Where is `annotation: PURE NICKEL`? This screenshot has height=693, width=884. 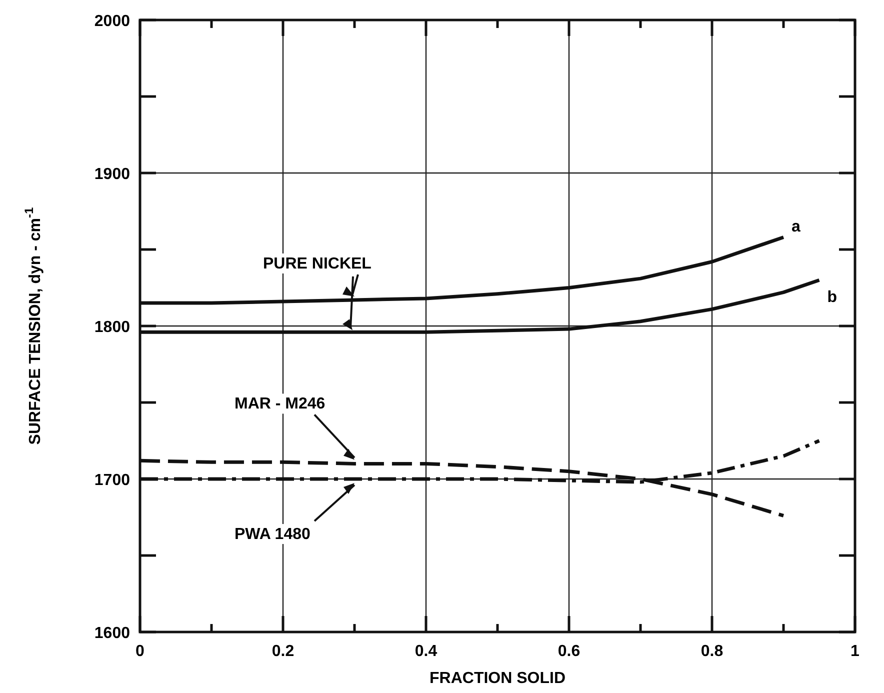
annotation: PURE NICKEL is located at coordinates (317, 263).